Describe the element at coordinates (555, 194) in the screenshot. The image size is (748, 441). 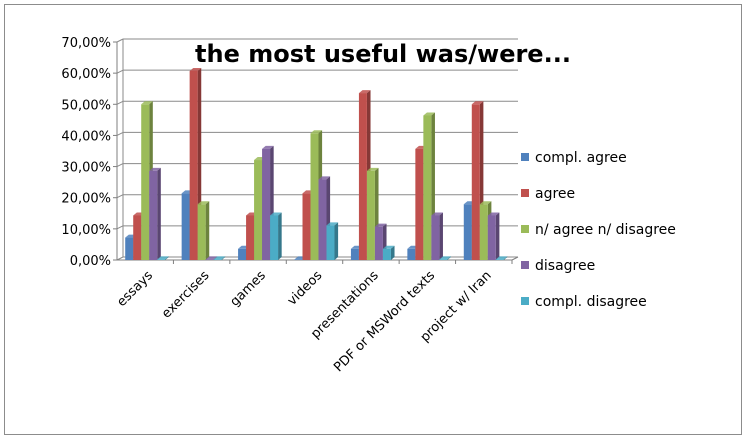
I see `legend-label: agree` at that location.